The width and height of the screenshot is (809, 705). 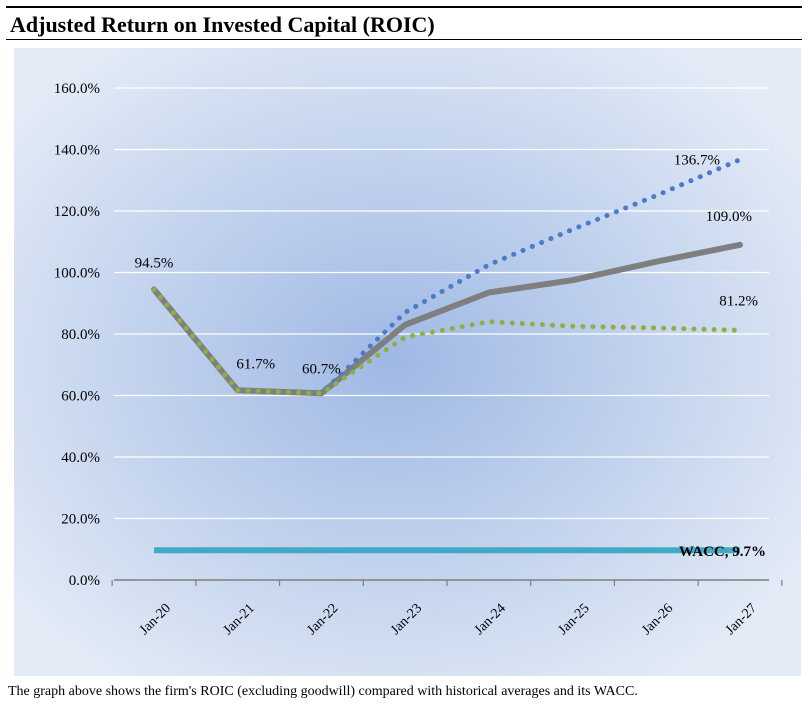 What do you see at coordinates (321, 369) in the screenshot?
I see `data-label: 60.7%` at bounding box center [321, 369].